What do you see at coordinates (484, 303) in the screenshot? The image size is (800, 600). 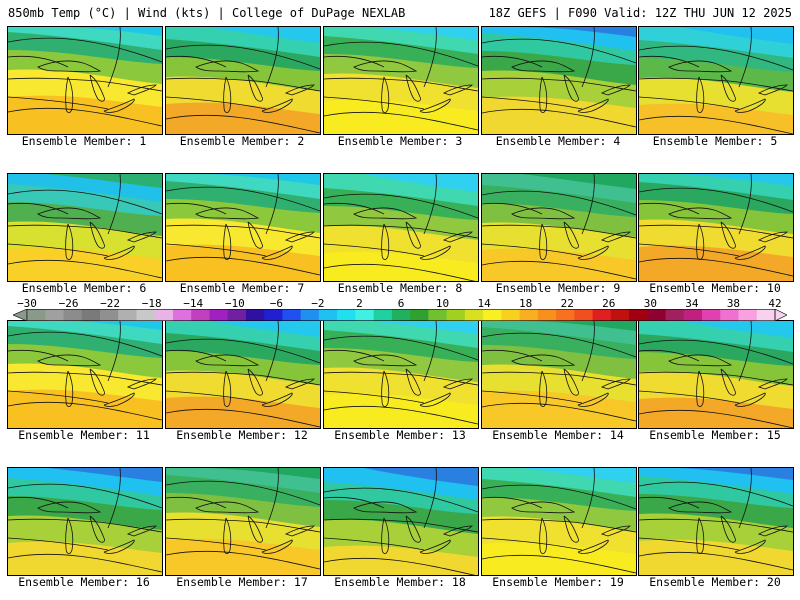 I see `colorbar-tick-label: 14` at bounding box center [484, 303].